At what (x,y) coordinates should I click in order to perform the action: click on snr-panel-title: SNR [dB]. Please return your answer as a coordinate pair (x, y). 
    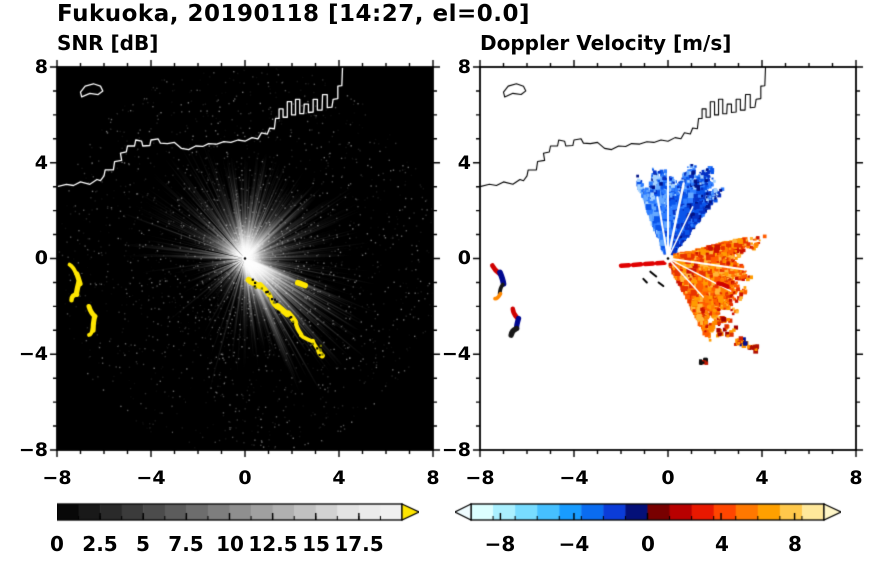
    Looking at the image, I should click on (108, 43).